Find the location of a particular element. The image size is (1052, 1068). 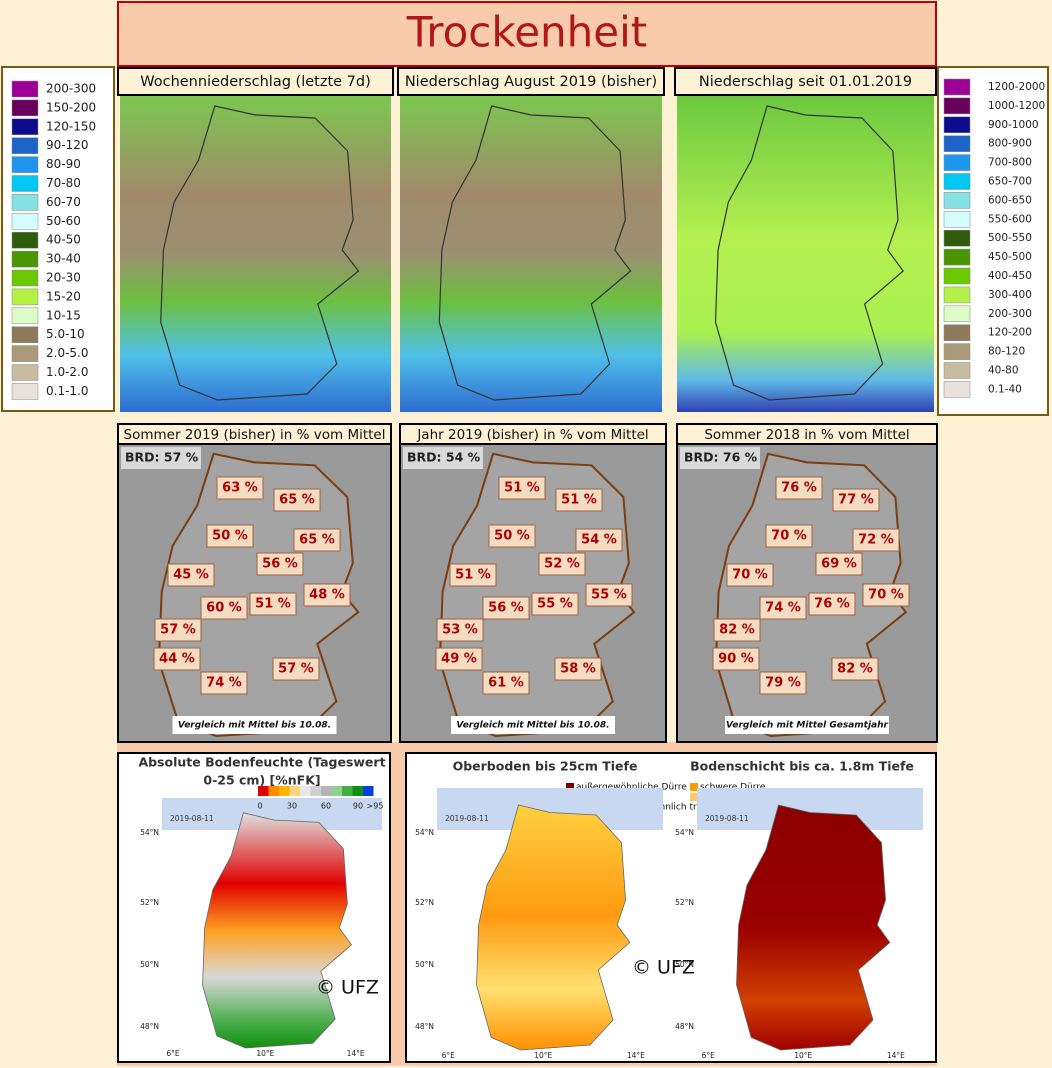

region-value: 77 % is located at coordinates (856, 500).